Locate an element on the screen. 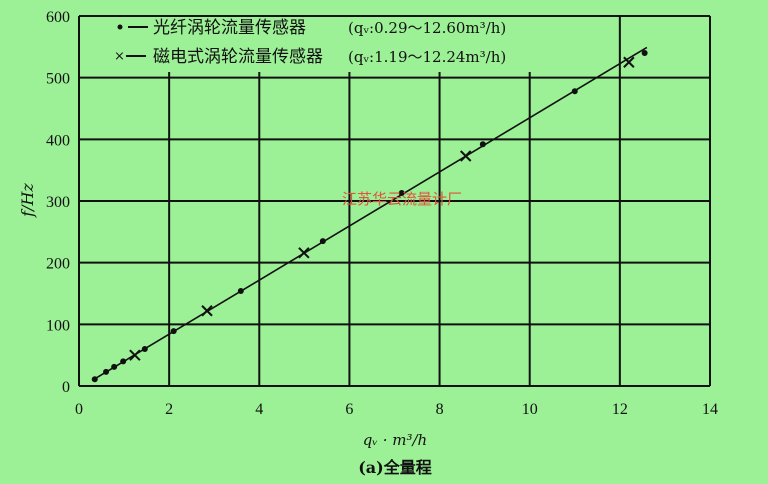  legend-label-2: 磁电式涡轮流量传感器 is located at coordinates (238, 57).